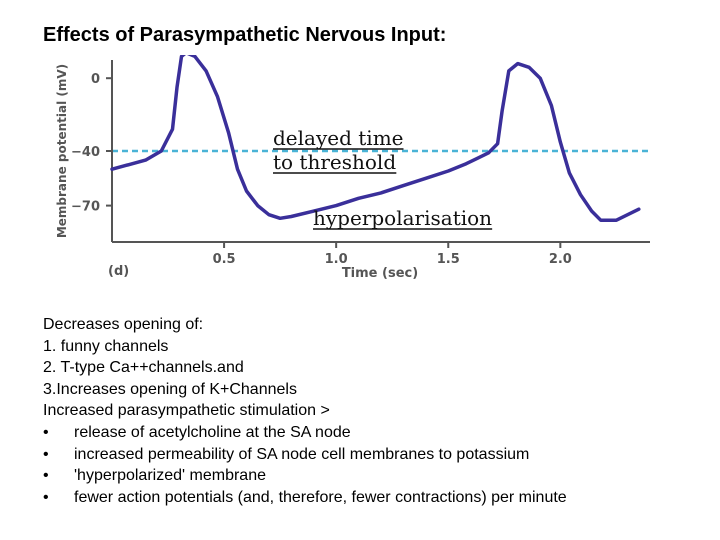  What do you see at coordinates (186, 411) in the screenshot?
I see `note-line: Increased parasympathetic stimulation >` at bounding box center [186, 411].